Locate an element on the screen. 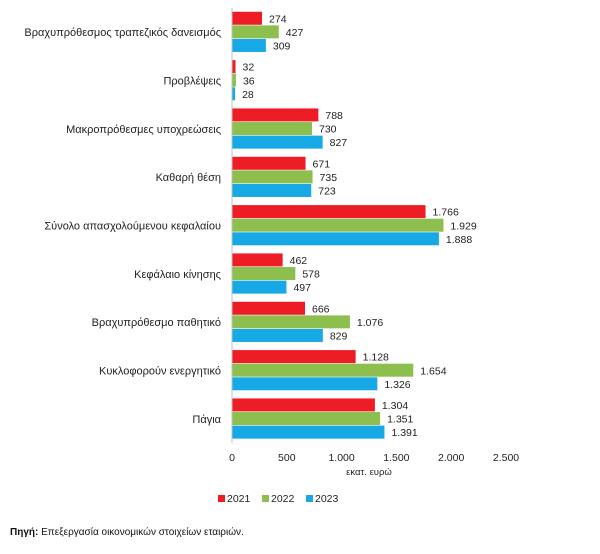  legend-label: 2023 is located at coordinates (327, 499).